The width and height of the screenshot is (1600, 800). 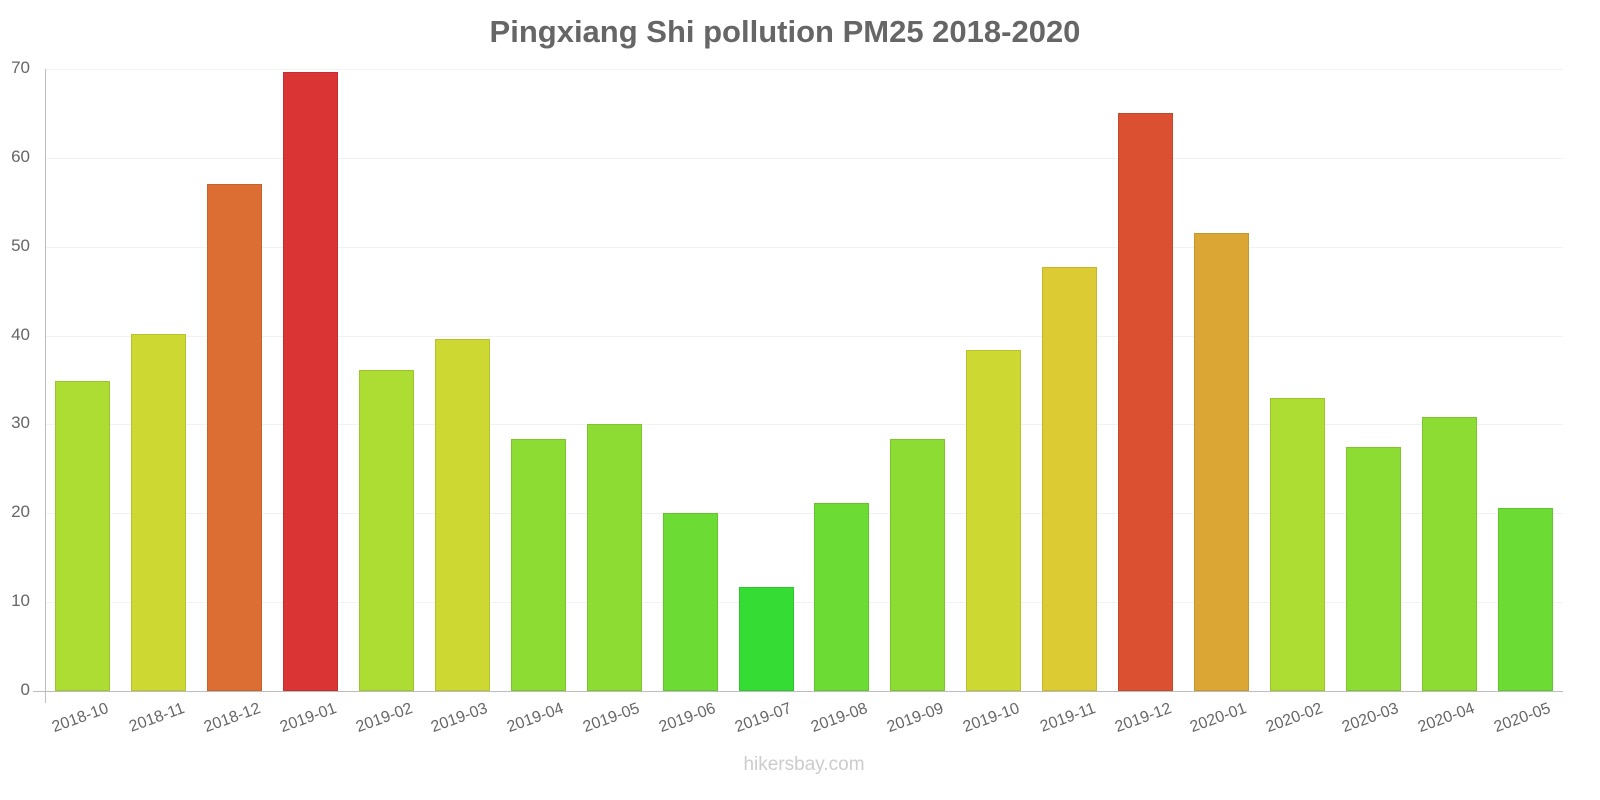 I want to click on y-tick-label: 50, so click(x=20, y=245).